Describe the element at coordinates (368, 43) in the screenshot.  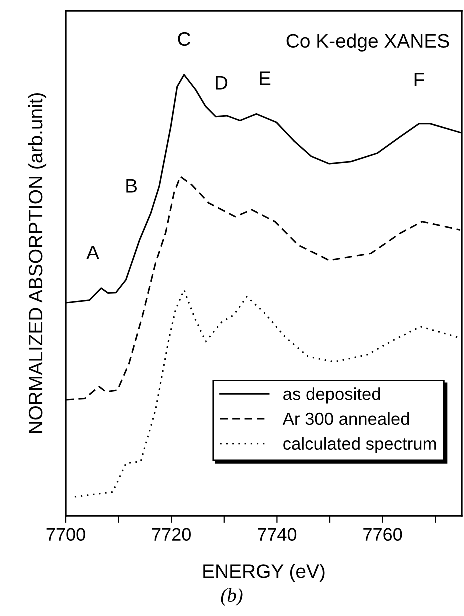
I see `text: Co K-edge XANES` at that location.